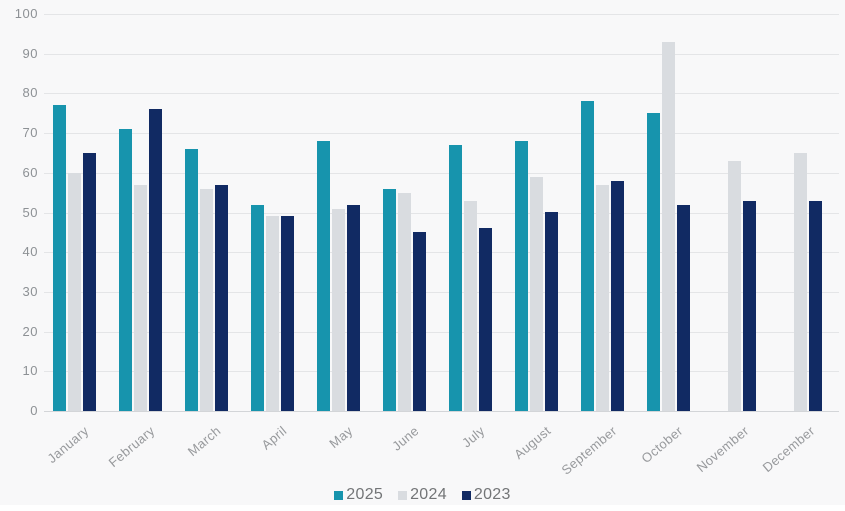 The image size is (845, 511). Describe the element at coordinates (428, 494) in the screenshot. I see `legend-item-label: 2024` at that location.